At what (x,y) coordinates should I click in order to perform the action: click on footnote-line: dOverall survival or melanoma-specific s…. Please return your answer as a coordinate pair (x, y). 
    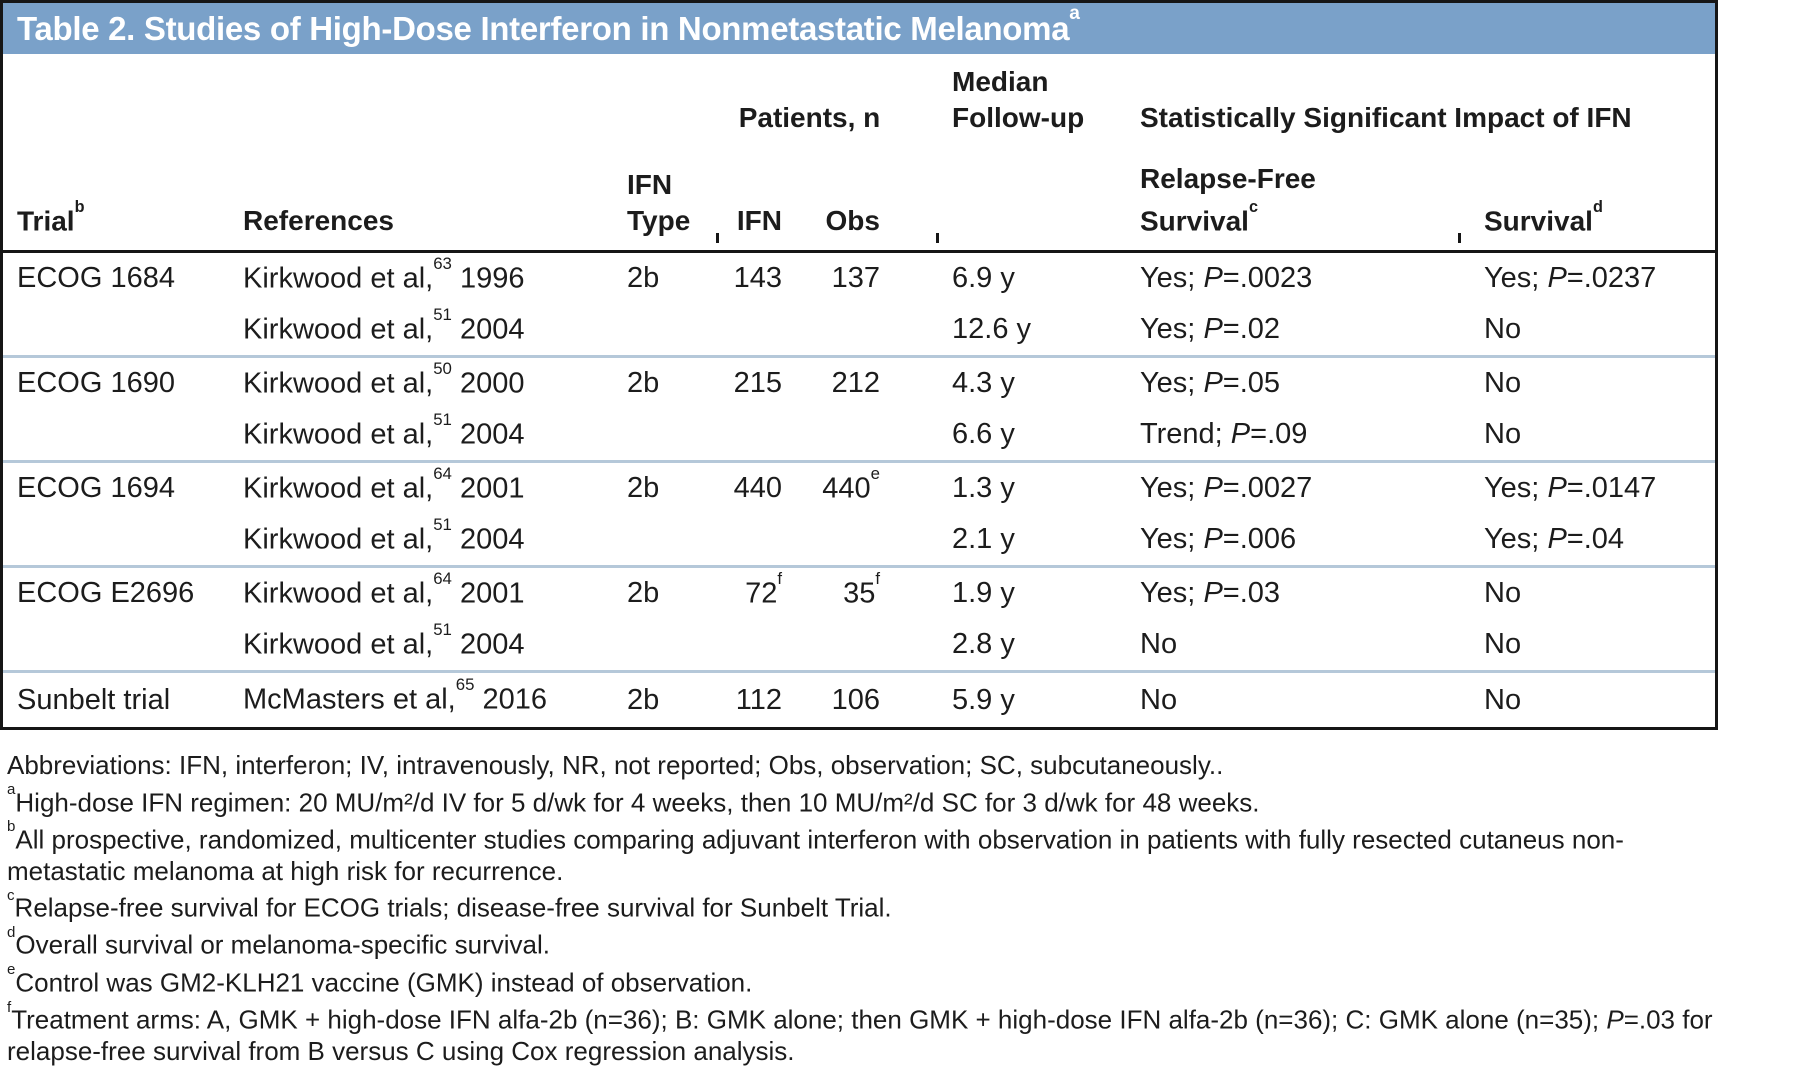
    Looking at the image, I should click on (278, 942).